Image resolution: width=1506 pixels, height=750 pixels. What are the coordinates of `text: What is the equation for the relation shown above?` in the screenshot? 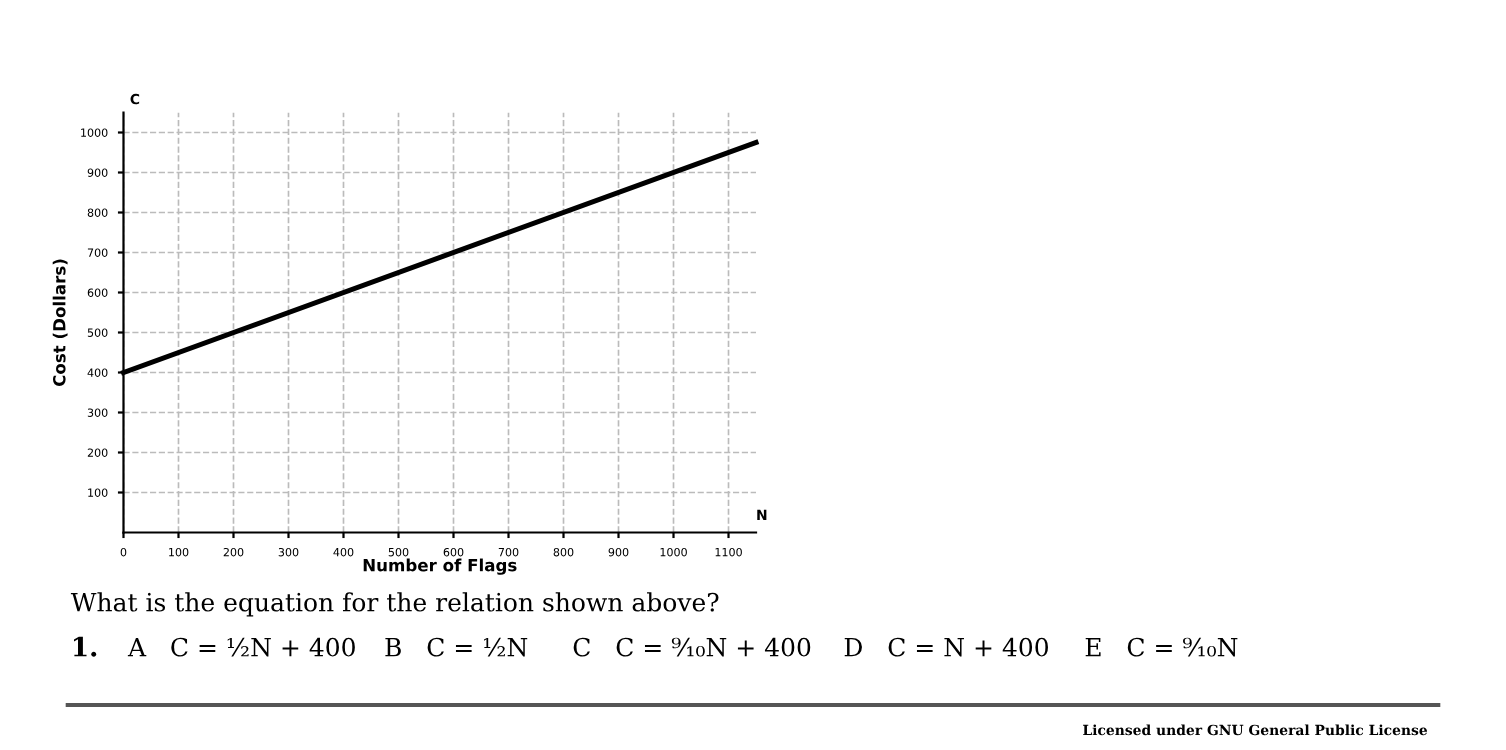 It's located at (394, 604).